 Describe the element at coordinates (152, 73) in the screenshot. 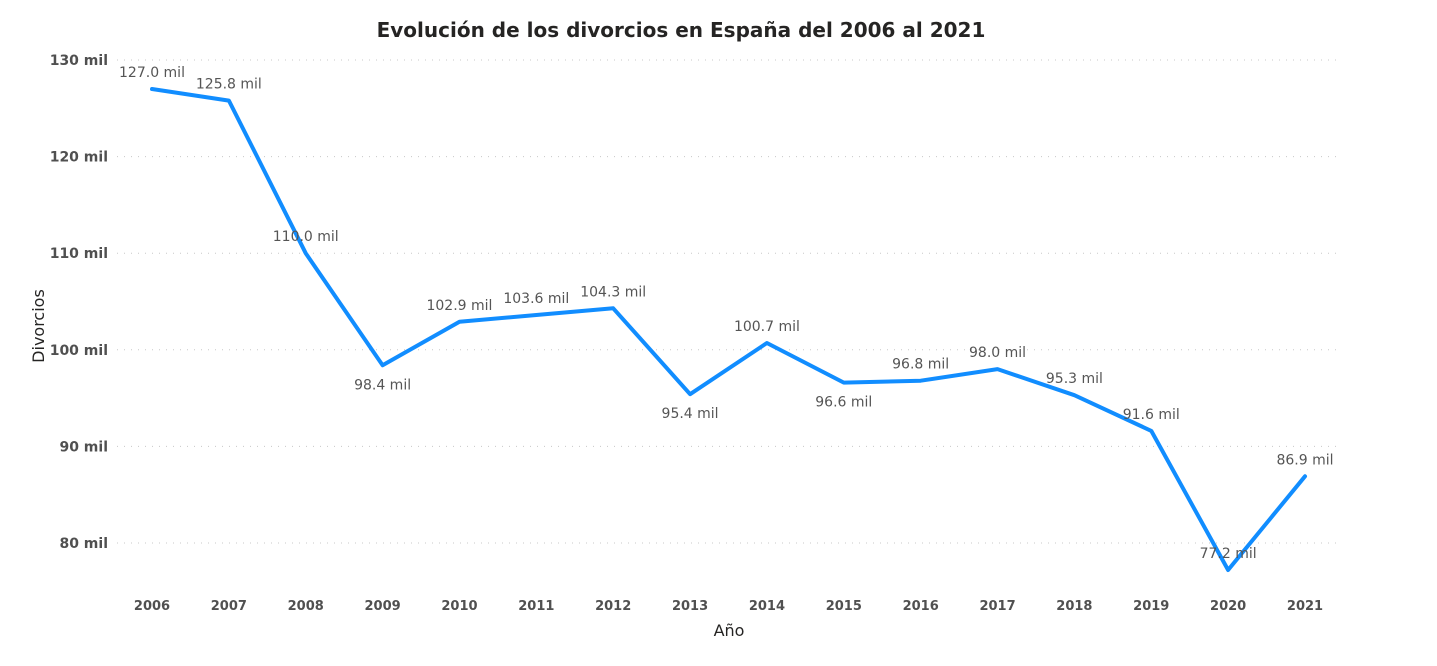

I see `data-label: 127.0 mil` at that location.